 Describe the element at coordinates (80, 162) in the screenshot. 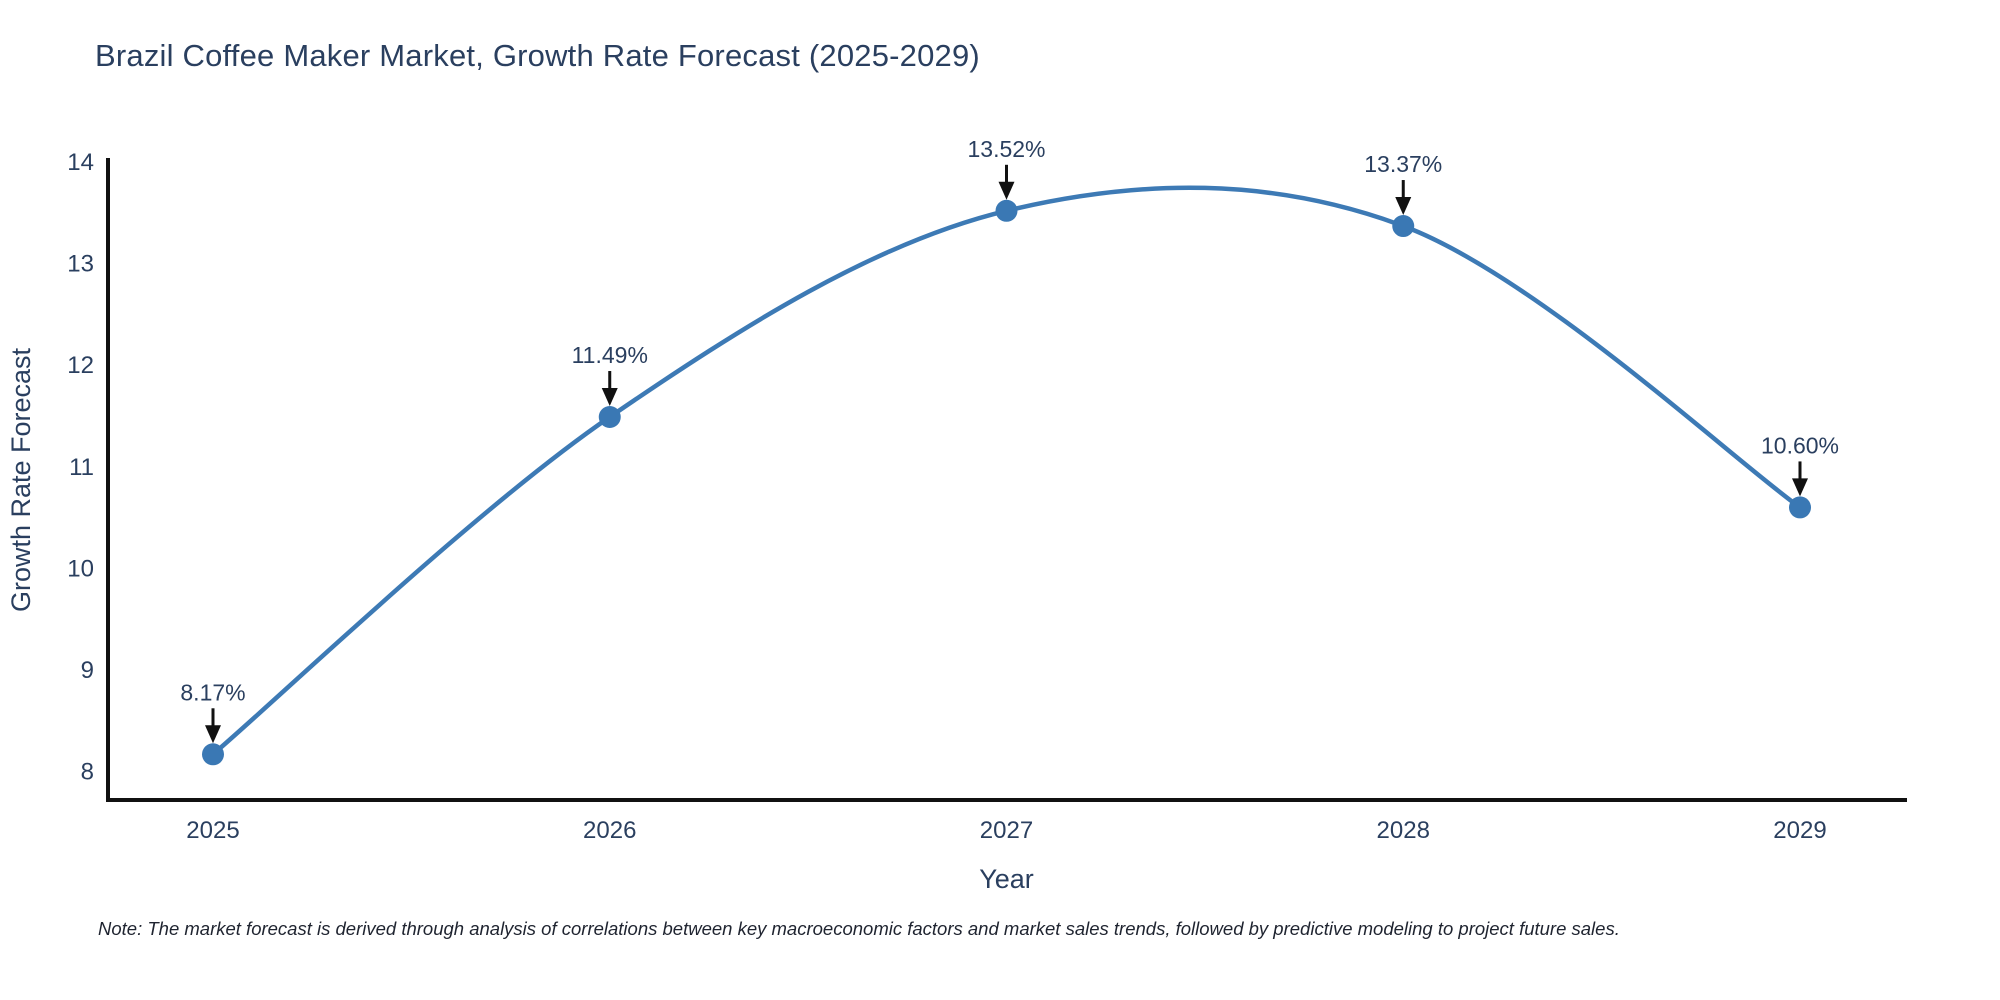

I see `y-tick-label: 14` at that location.